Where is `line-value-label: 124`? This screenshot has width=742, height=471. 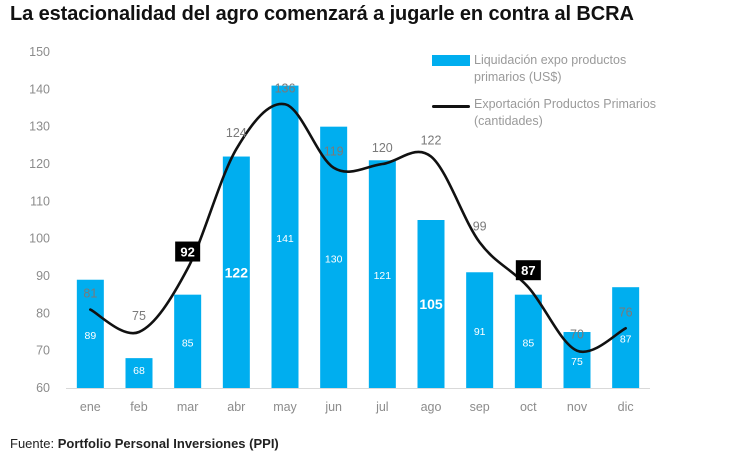 line-value-label: 124 is located at coordinates (236, 133).